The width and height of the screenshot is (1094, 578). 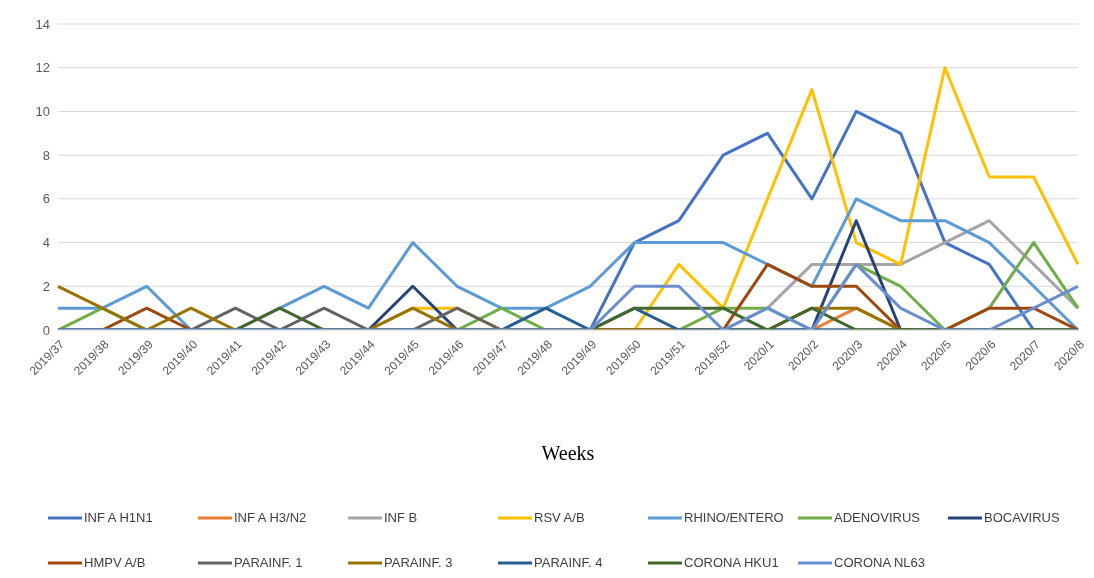 I want to click on legend-label: PARAINF. 4, so click(x=568, y=562).